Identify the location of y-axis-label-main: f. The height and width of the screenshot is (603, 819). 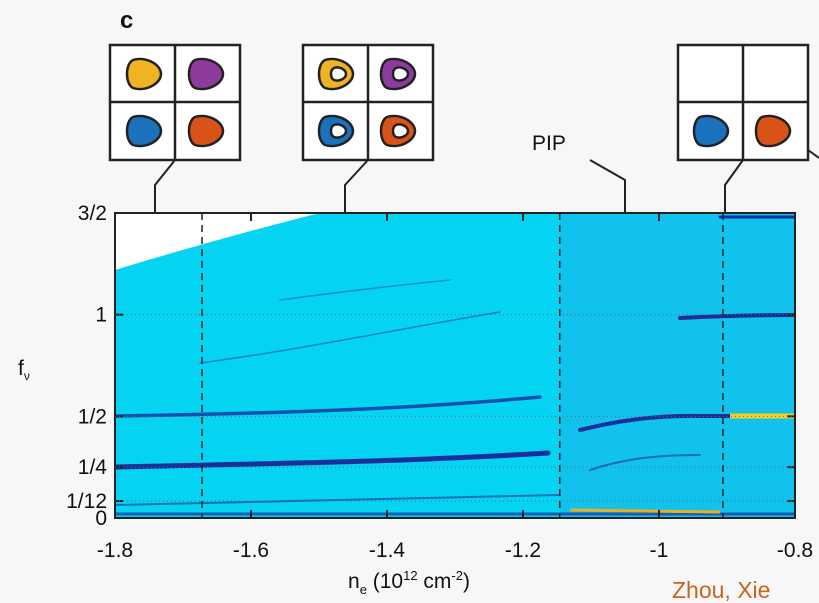
(21, 368).